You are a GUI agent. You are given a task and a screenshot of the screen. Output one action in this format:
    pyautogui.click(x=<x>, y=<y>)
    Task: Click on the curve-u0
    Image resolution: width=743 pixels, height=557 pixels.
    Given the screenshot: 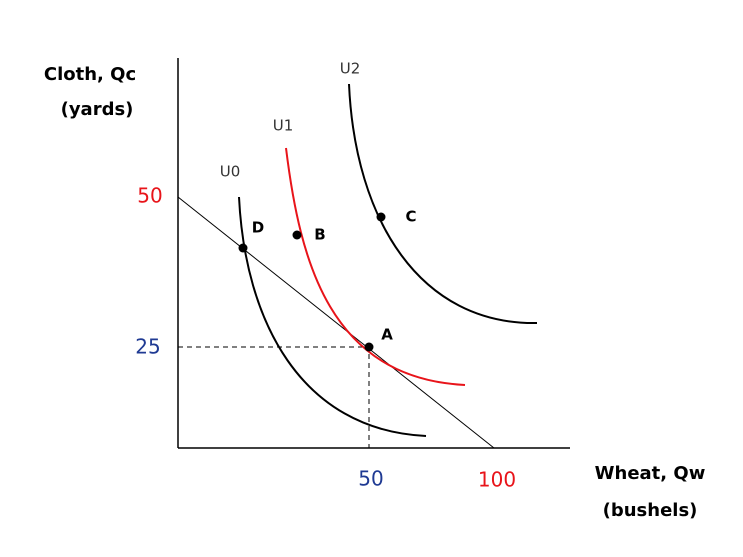 What is the action you would take?
    pyautogui.click(x=332, y=316)
    